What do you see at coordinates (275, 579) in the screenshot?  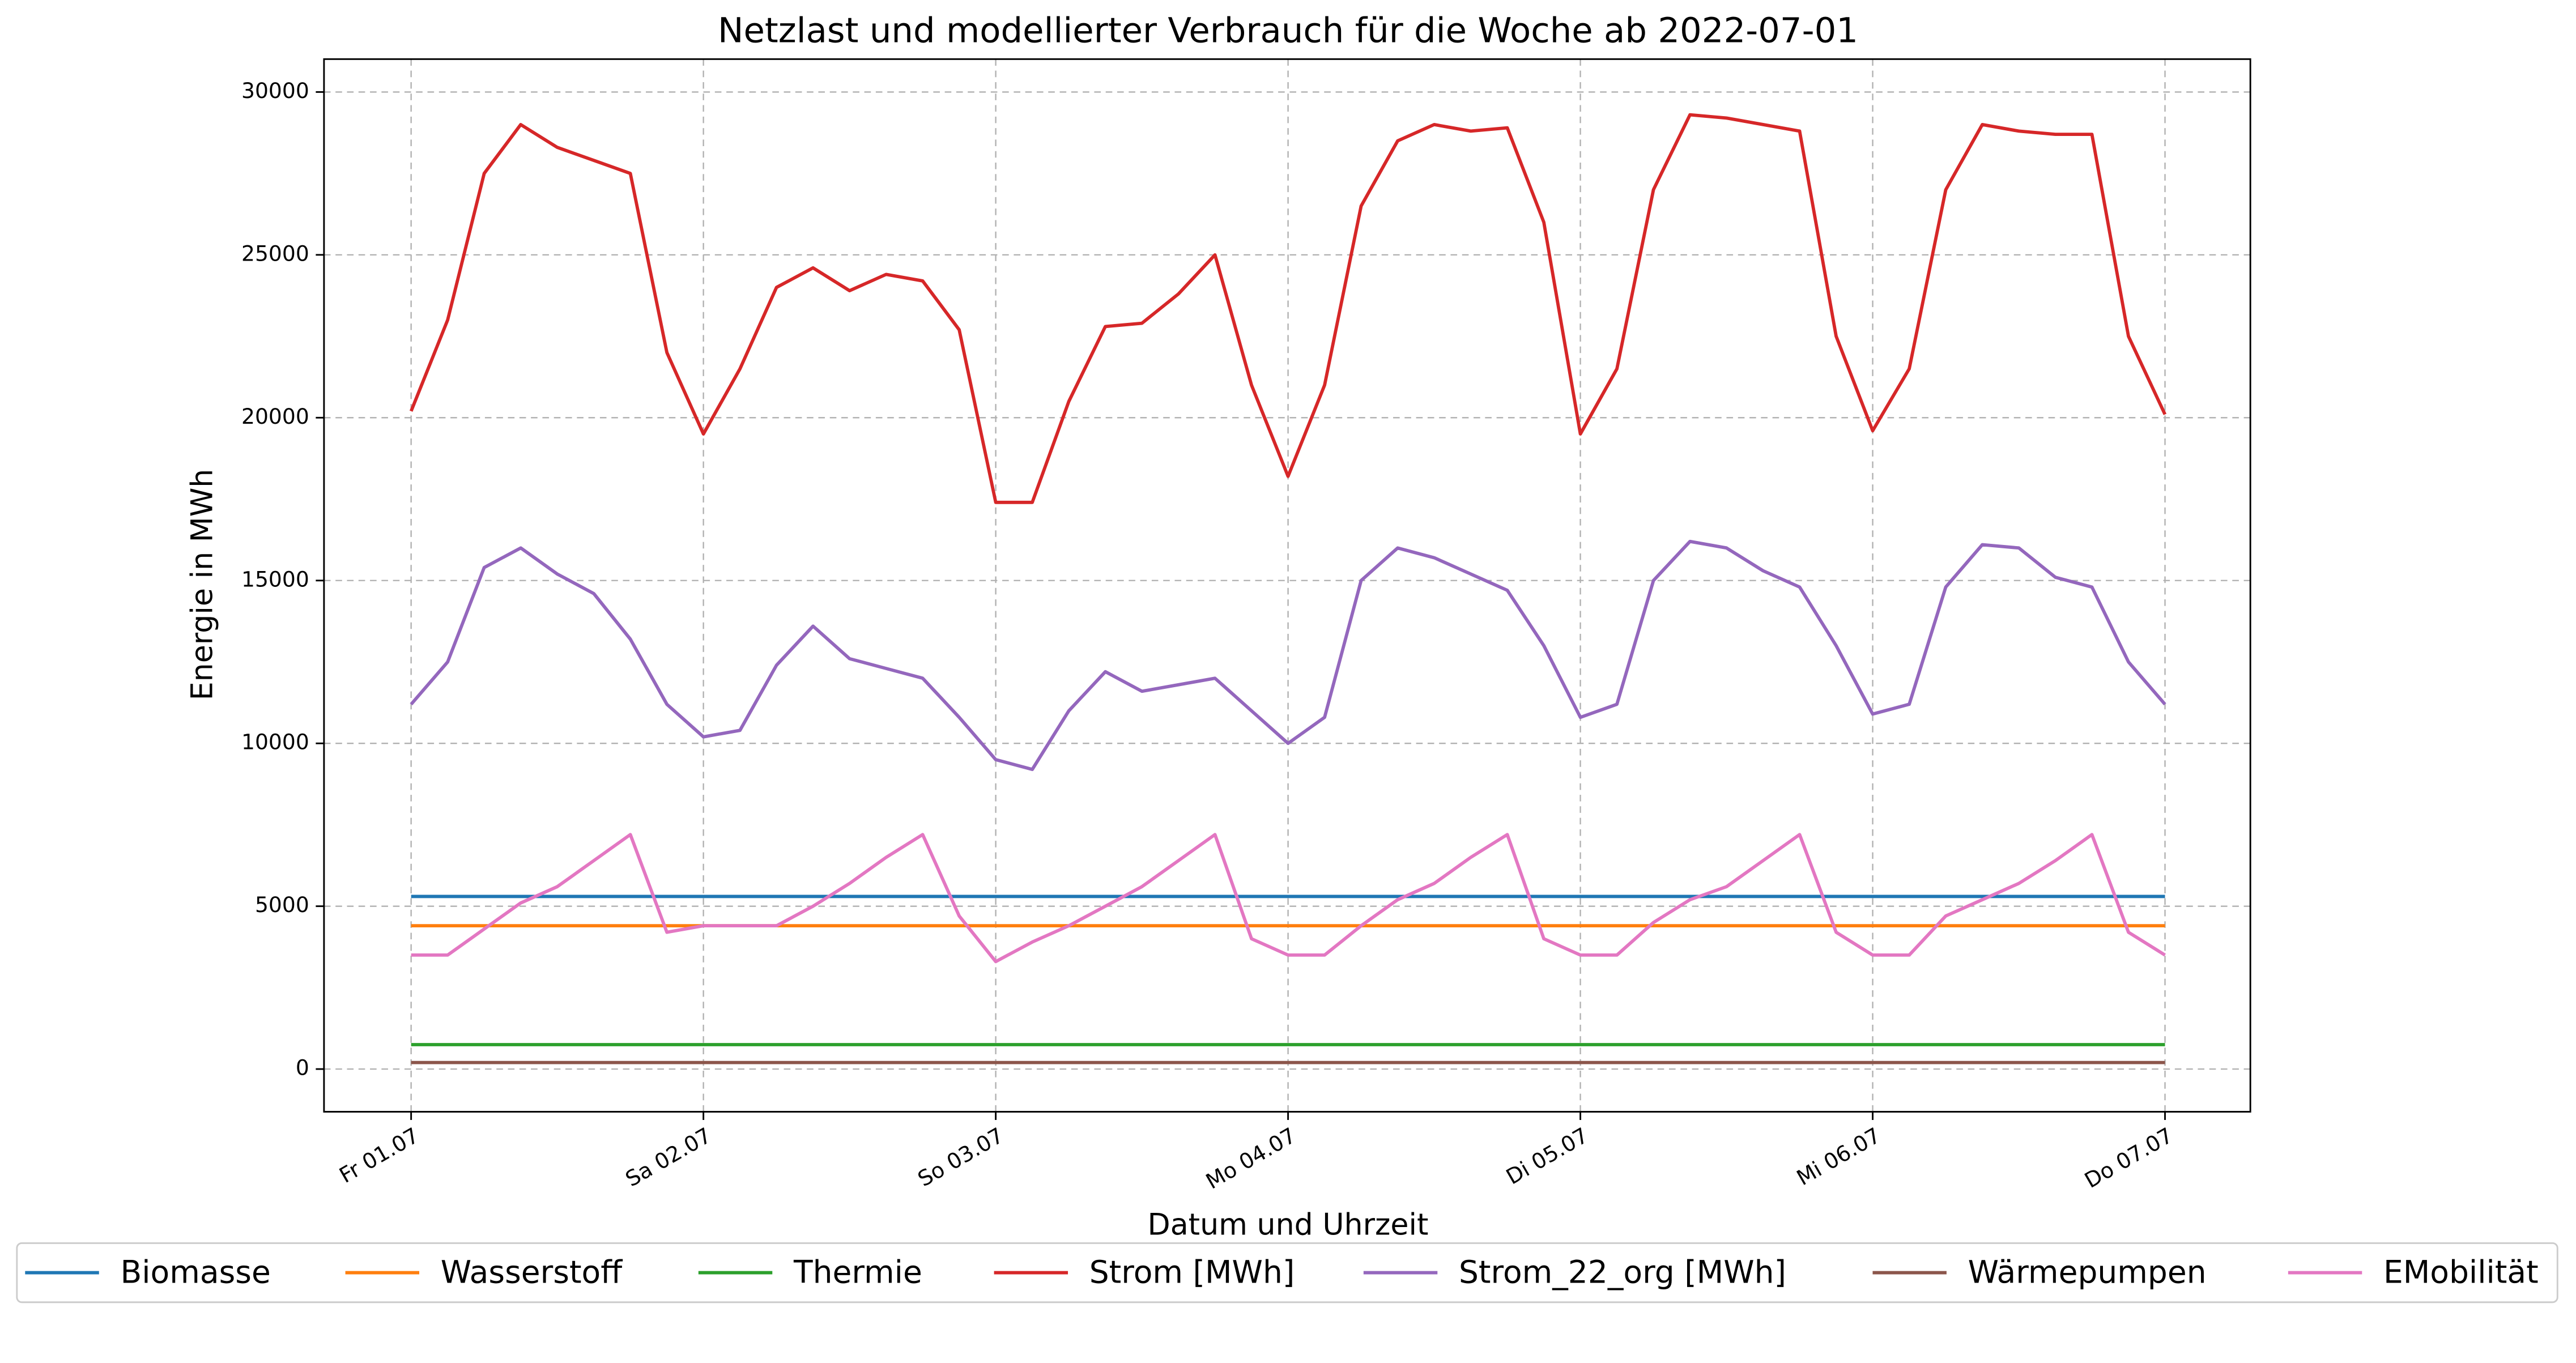 I see `y-tick-label: 15000` at bounding box center [275, 579].